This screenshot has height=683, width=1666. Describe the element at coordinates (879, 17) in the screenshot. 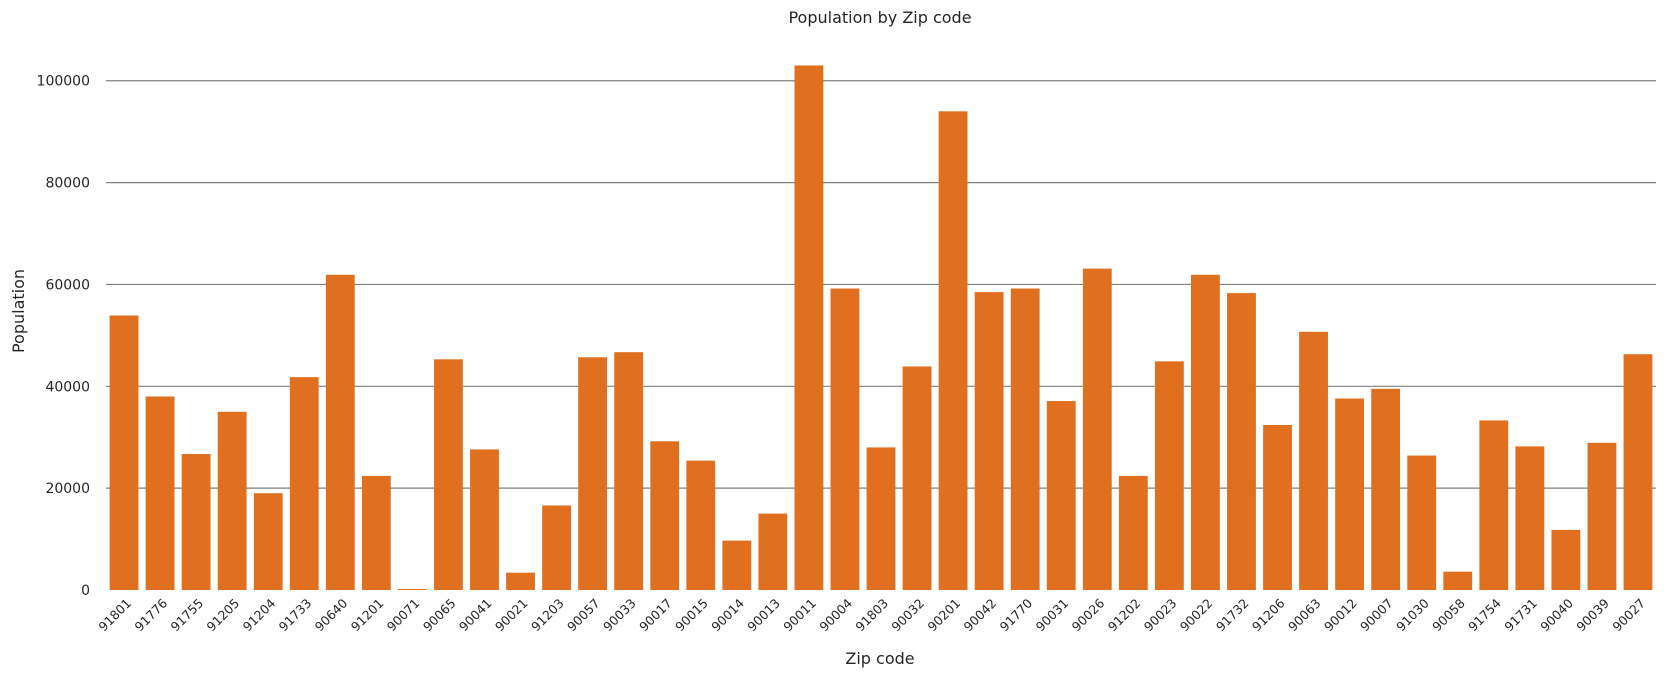

I see `chart-title: Population by Zip code` at that location.